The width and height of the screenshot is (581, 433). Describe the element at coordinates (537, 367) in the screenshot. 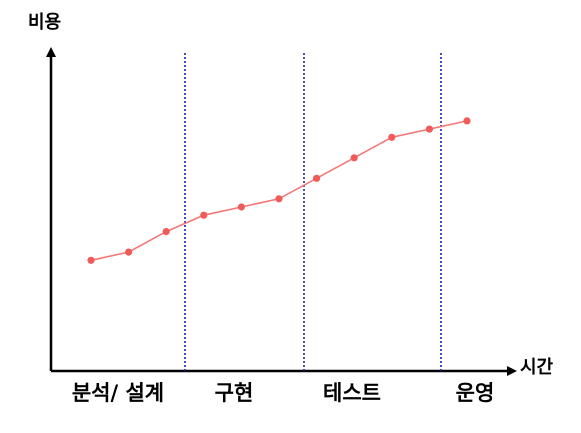

I see `x-axis-title: 시간` at that location.